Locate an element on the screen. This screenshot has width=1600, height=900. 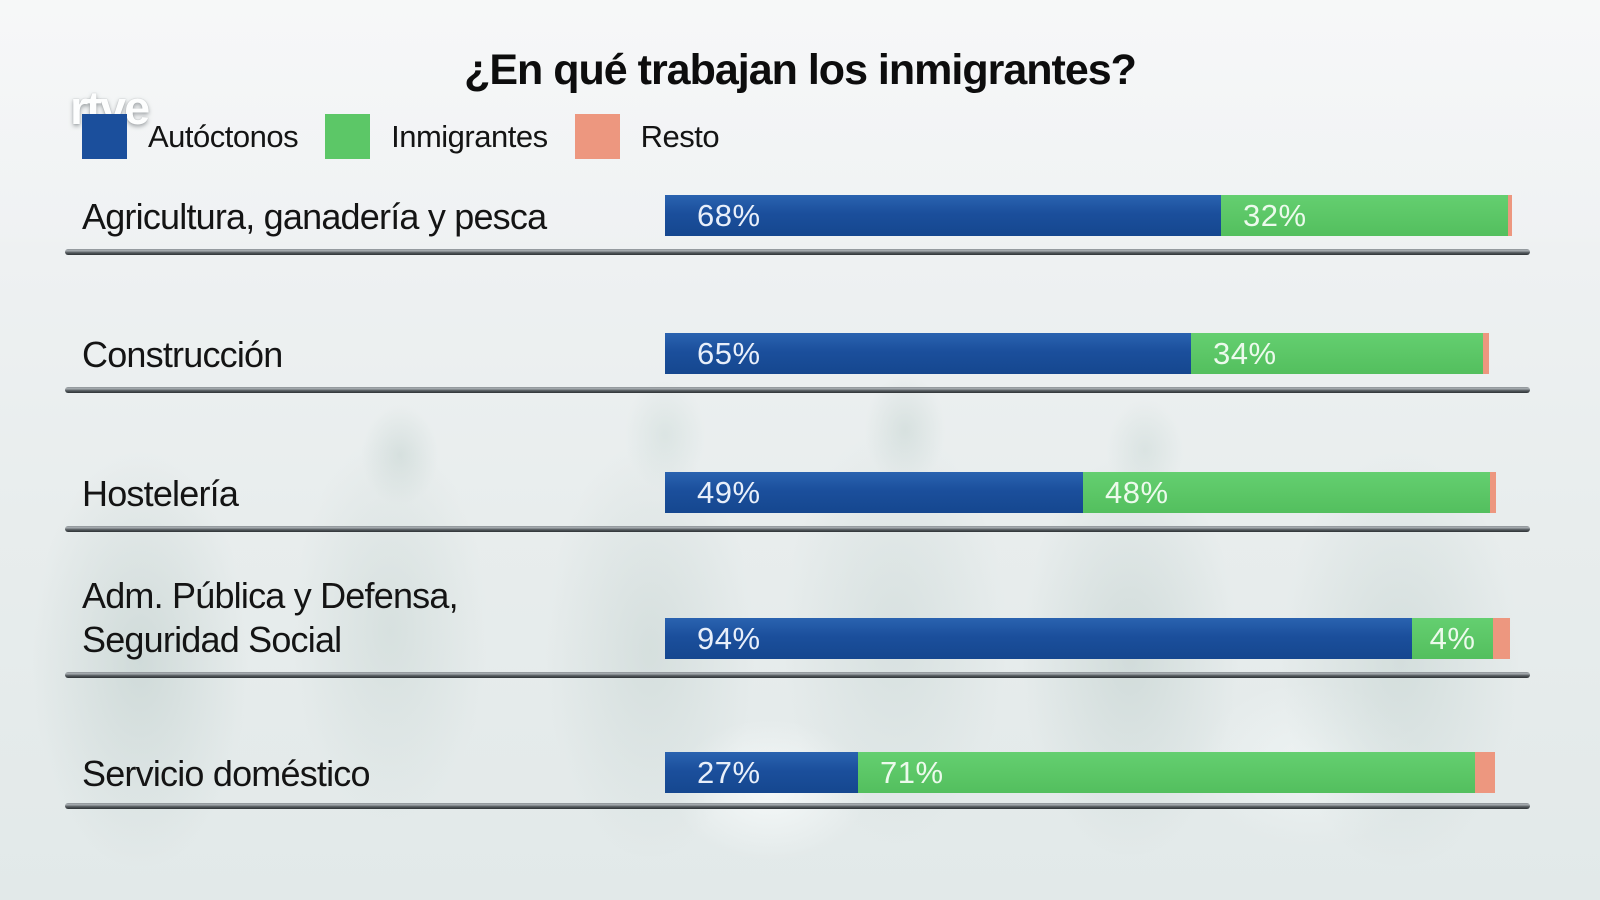
legend-item-autoctonos: Autóctonos is located at coordinates (190, 136).